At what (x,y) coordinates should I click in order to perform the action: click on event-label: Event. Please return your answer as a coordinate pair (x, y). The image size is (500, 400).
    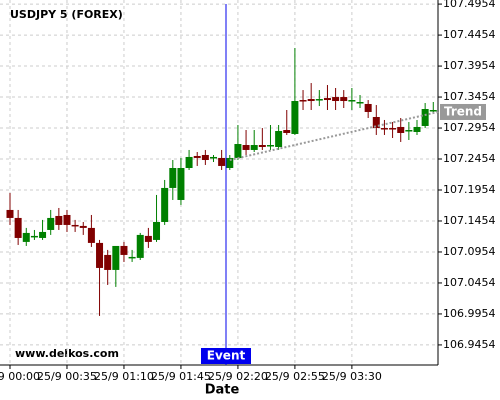
    Looking at the image, I should click on (226, 356).